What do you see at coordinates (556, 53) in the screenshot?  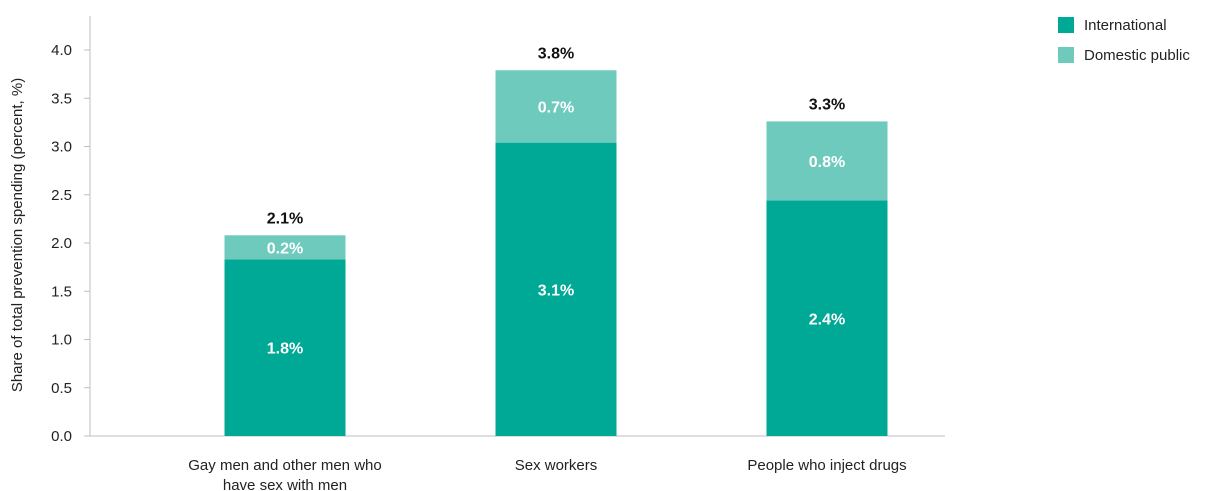 I see `bar-total-label: 3.8%` at bounding box center [556, 53].